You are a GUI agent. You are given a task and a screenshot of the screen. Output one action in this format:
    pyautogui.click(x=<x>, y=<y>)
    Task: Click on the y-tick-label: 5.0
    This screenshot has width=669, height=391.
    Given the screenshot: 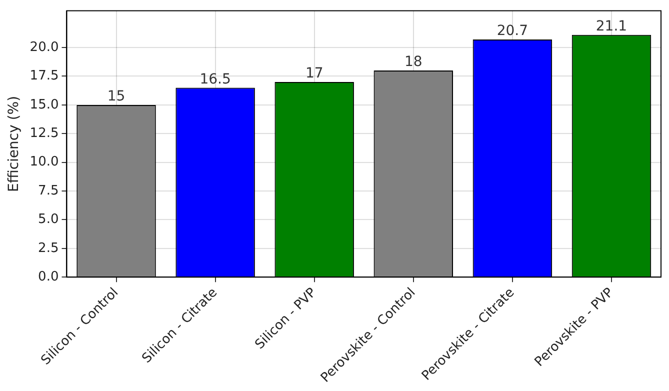 What is the action you would take?
    pyautogui.click(x=48, y=220)
    